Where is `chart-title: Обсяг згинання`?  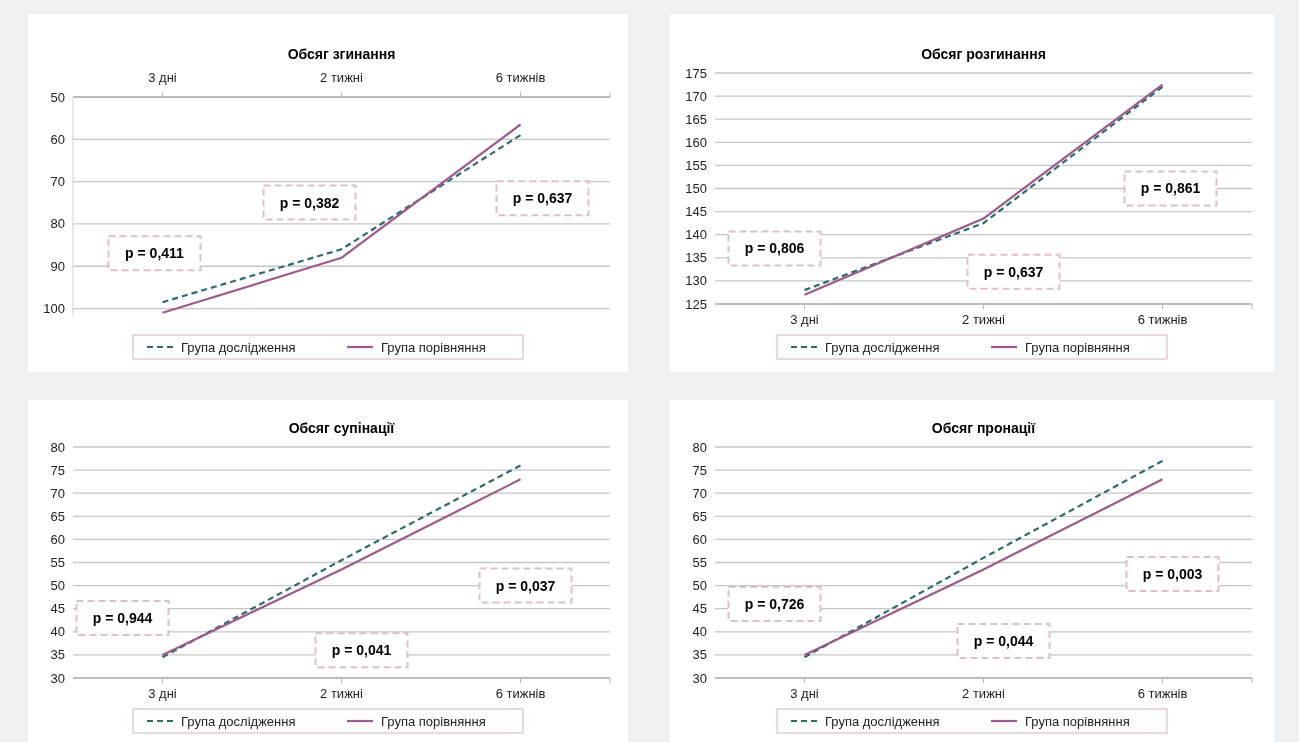
chart-title: Обсяг згинання is located at coordinates (341, 54).